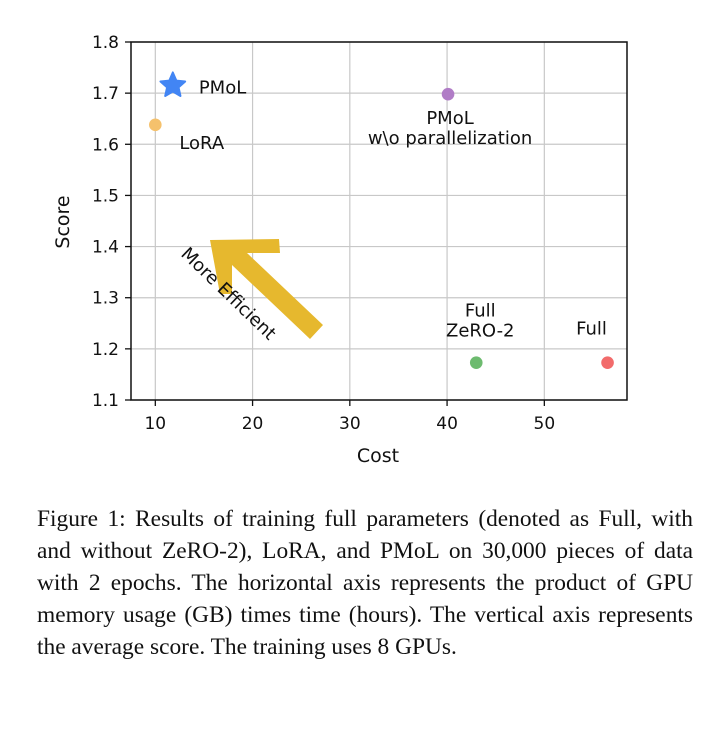 Image resolution: width=714 pixels, height=747 pixels. What do you see at coordinates (450, 138) in the screenshot?
I see `point-label: w\o parallelization` at bounding box center [450, 138].